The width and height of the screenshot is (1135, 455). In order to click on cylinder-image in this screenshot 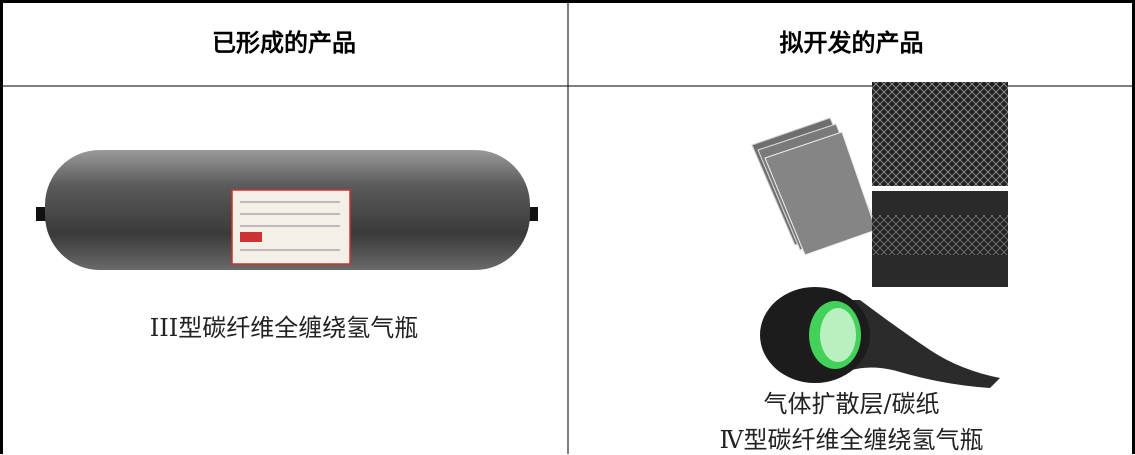, I will do `click(287, 210)`.